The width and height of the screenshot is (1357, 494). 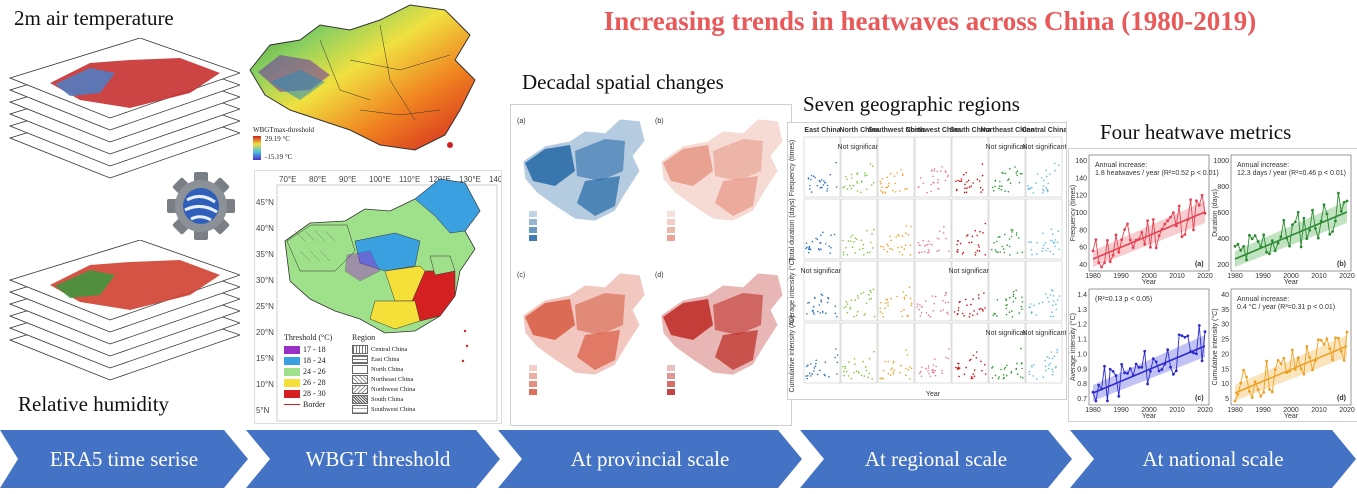 What do you see at coordinates (380, 179) in the screenshot?
I see `longitude-tick: 100°E` at bounding box center [380, 179].